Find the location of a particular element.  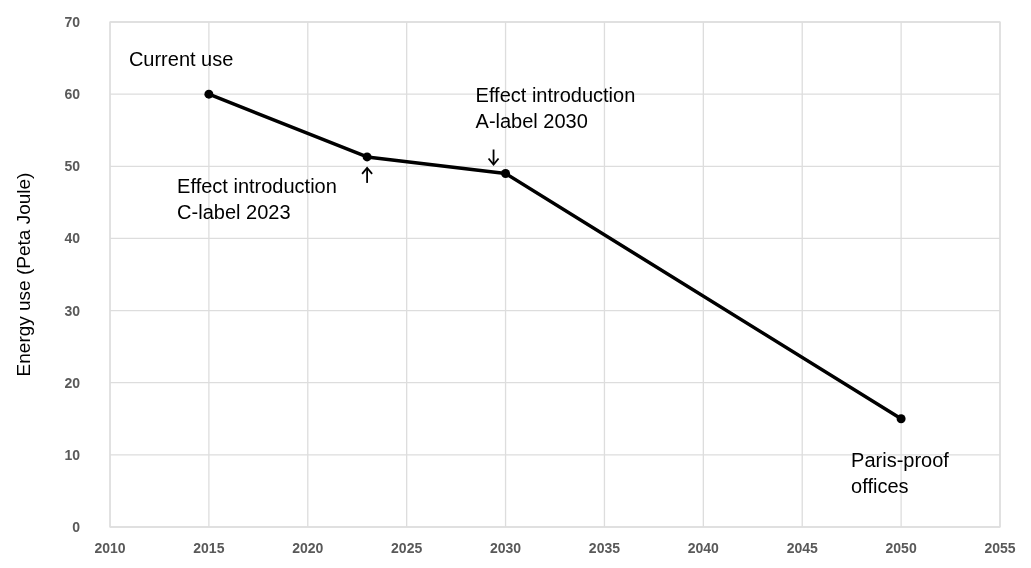

x-tick-label: 2030 is located at coordinates (505, 548).